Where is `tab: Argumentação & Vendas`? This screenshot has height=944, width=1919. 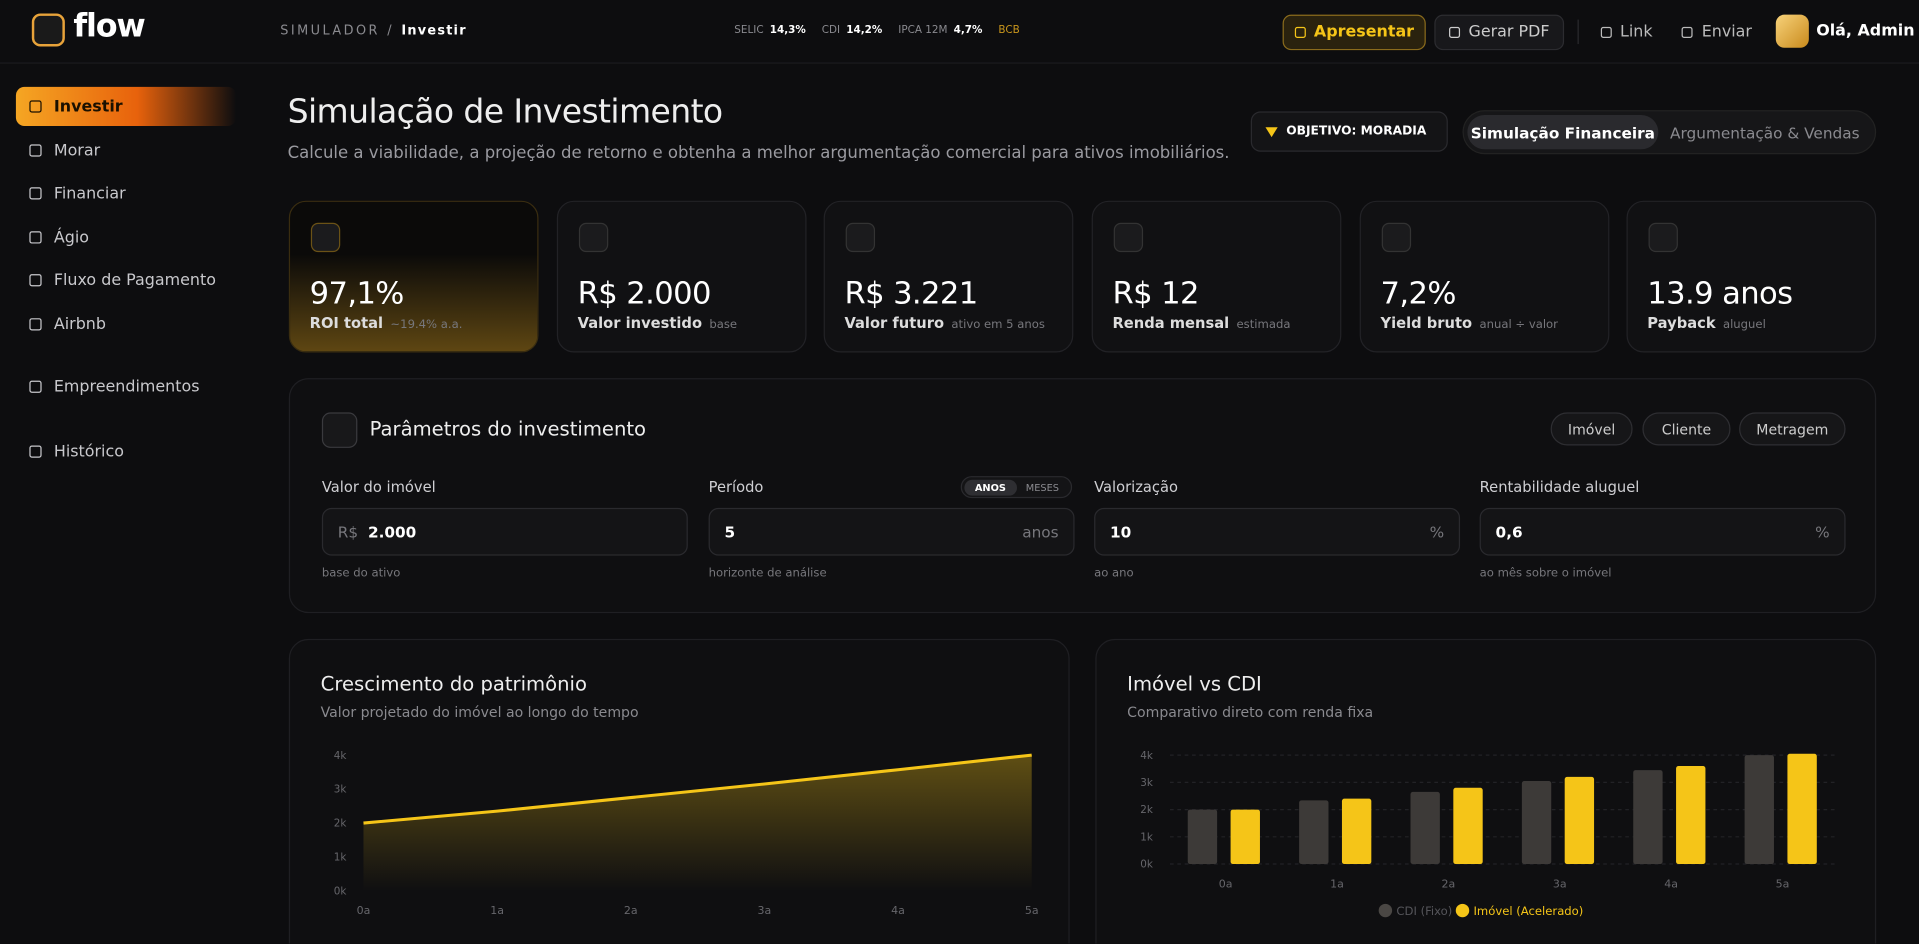 tab: Argumentação & Vendas is located at coordinates (1765, 132).